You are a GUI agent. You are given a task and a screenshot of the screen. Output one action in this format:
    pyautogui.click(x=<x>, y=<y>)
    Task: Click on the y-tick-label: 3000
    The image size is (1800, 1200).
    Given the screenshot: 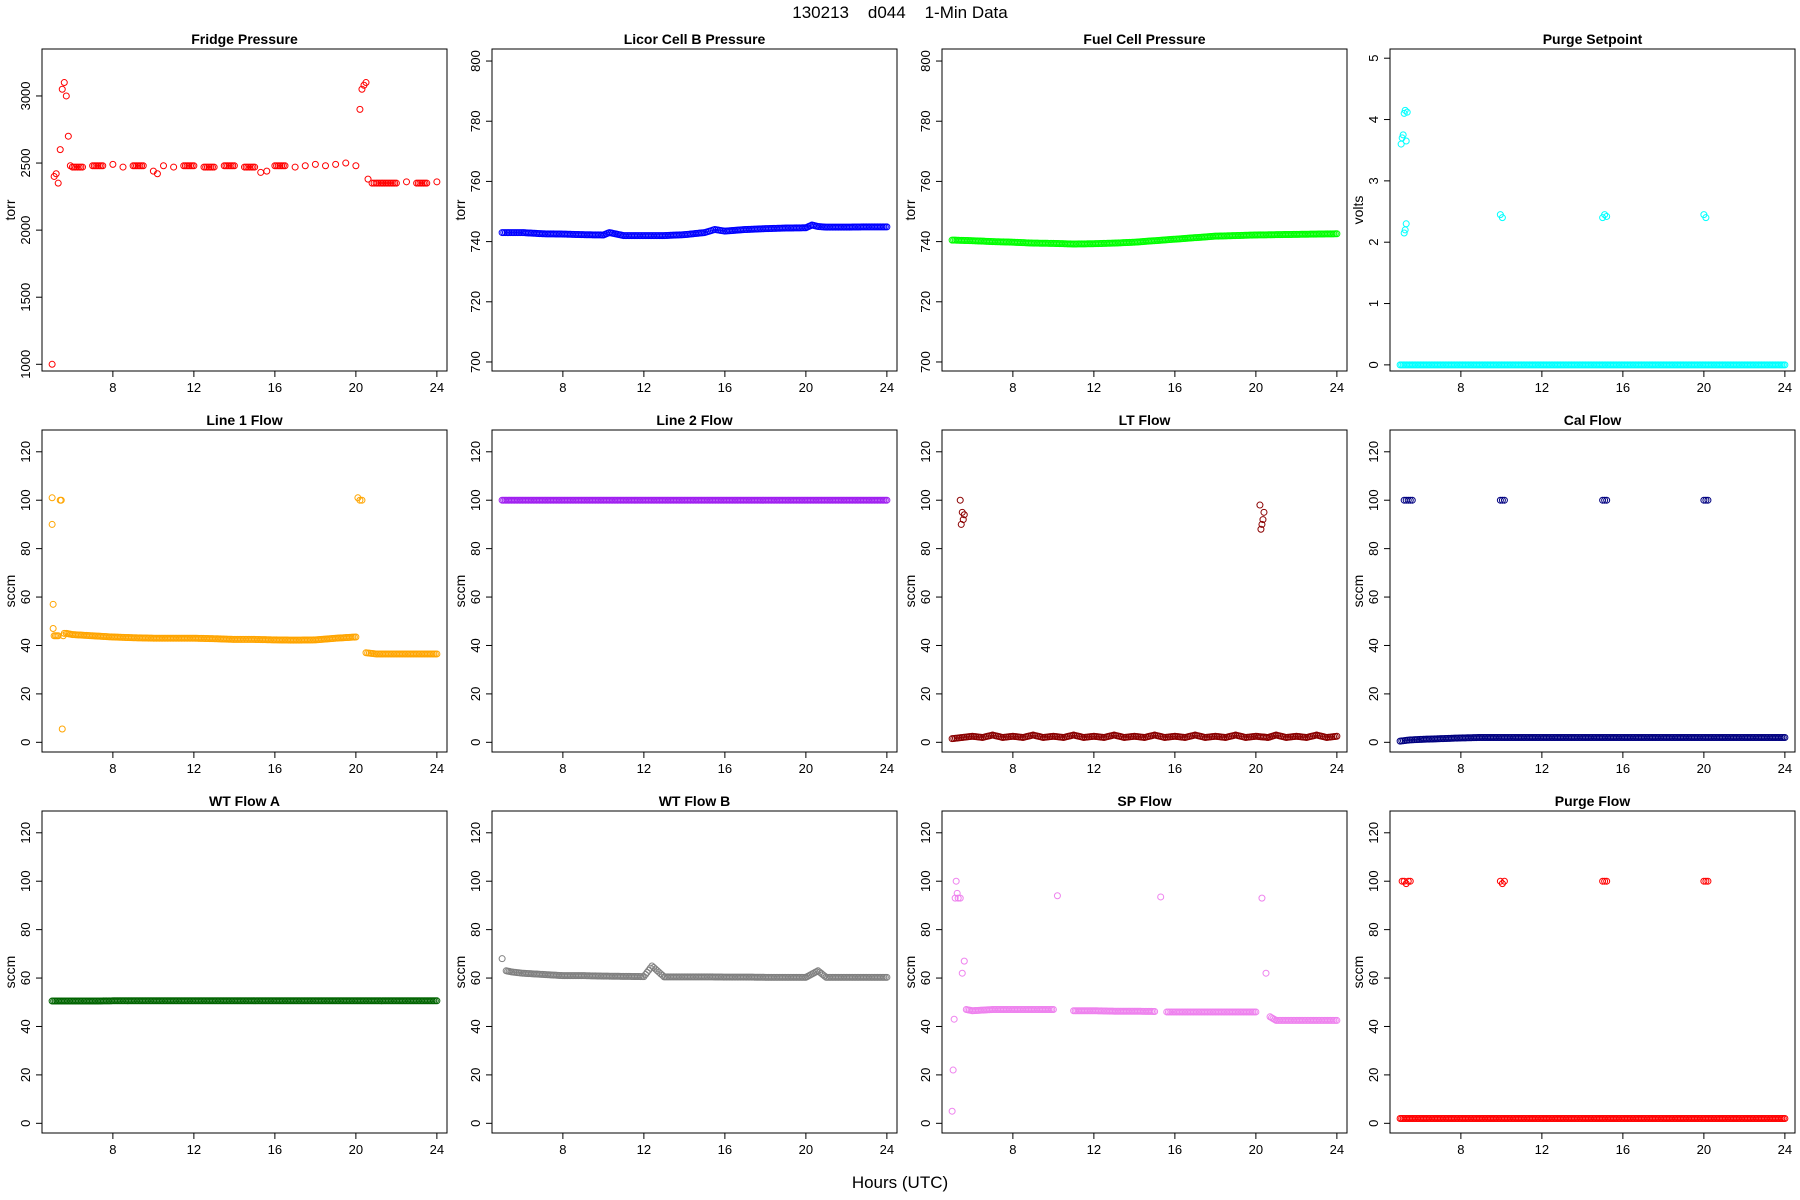 What is the action you would take?
    pyautogui.click(x=25, y=95)
    